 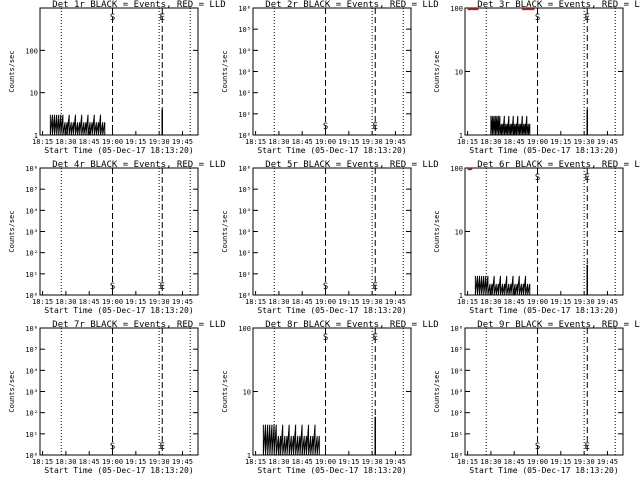 What do you see at coordinates (351, 5) in the screenshot?
I see `panel-title: Det 2r BLACK = Events, RED = LLD` at bounding box center [351, 5].